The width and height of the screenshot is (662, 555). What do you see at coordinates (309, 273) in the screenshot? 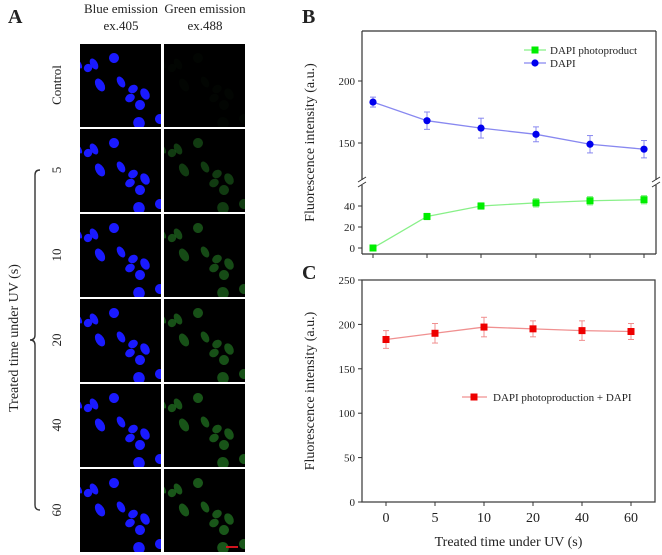
I see `panel-c-letter: C` at bounding box center [309, 273].